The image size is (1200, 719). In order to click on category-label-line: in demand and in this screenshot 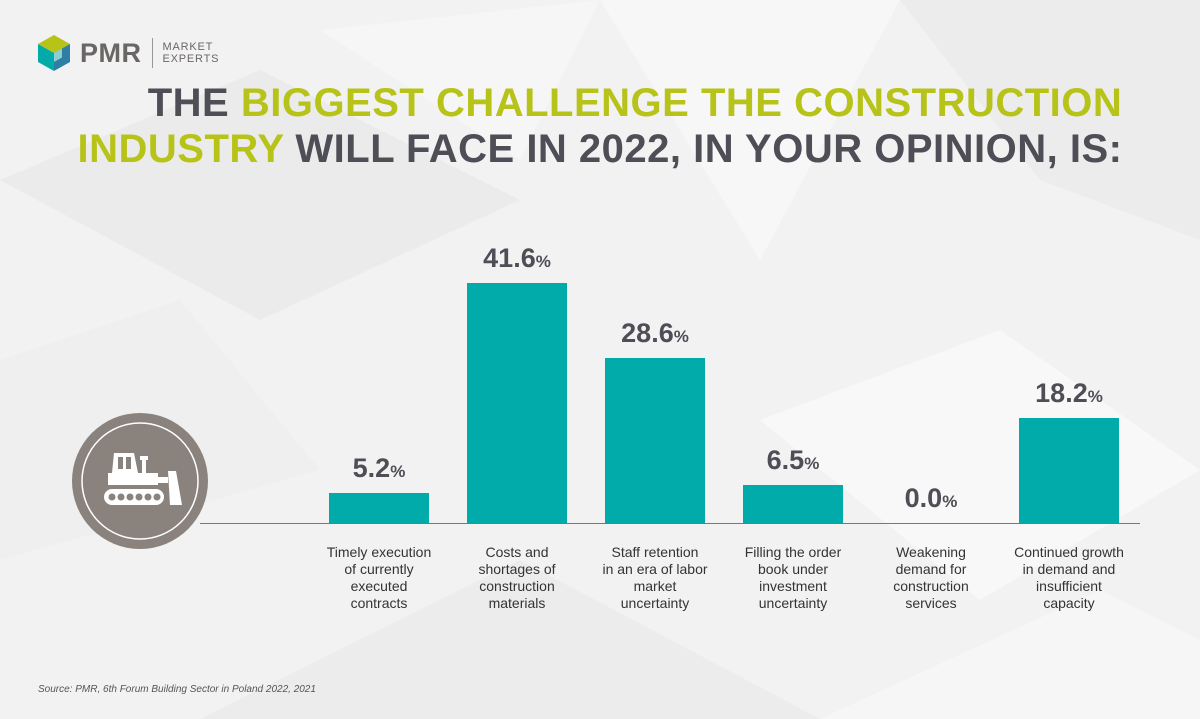, I will do `click(1069, 569)`.